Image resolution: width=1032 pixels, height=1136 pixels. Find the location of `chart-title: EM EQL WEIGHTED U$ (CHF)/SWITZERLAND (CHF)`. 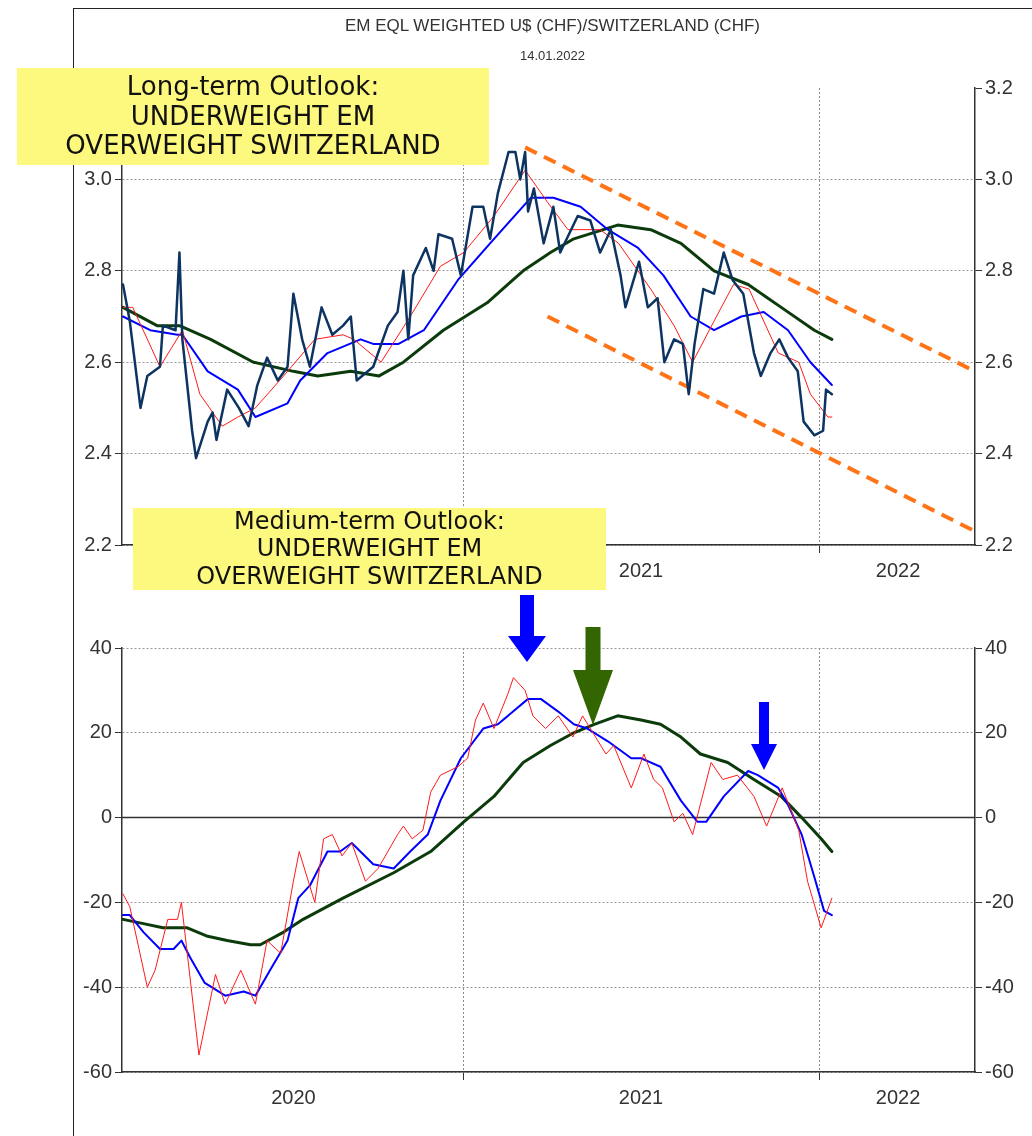

chart-title: EM EQL WEIGHTED U$ (CHF)/SWITZERLAND (CHF) is located at coordinates (552, 26).